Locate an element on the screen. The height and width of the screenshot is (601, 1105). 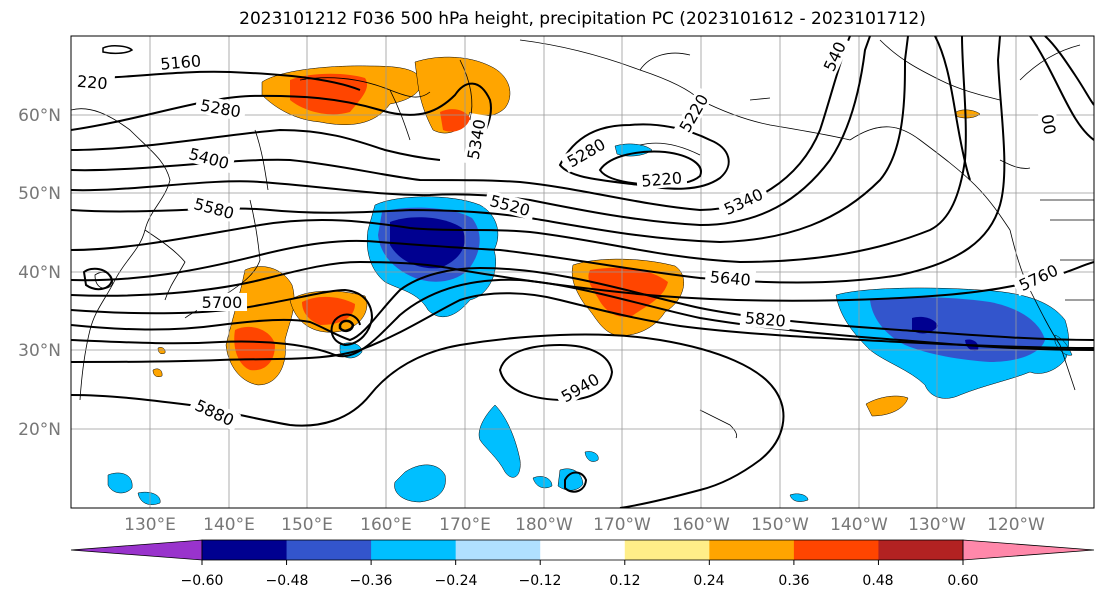
latitude-label: 40°N is located at coordinates (39, 273).